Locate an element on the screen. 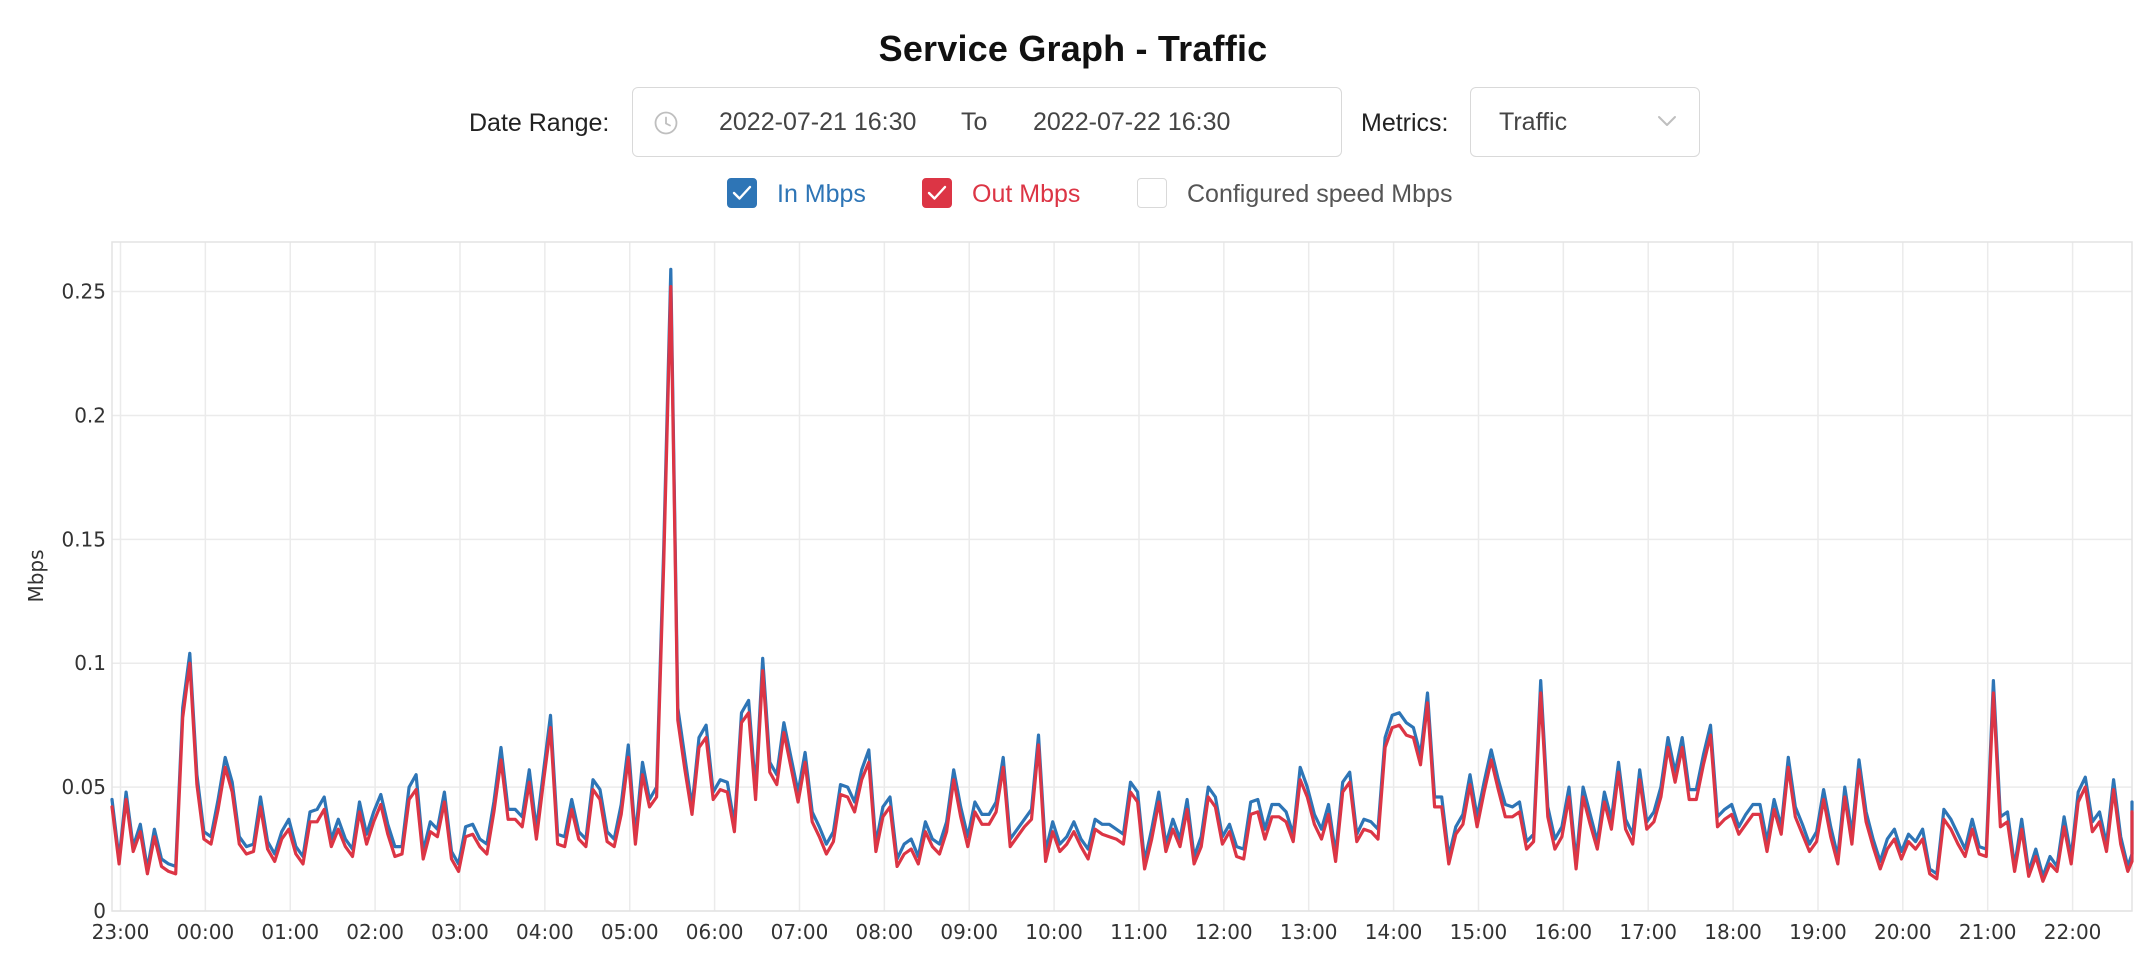  metrics-selected-value: Traffic is located at coordinates (1533, 122).